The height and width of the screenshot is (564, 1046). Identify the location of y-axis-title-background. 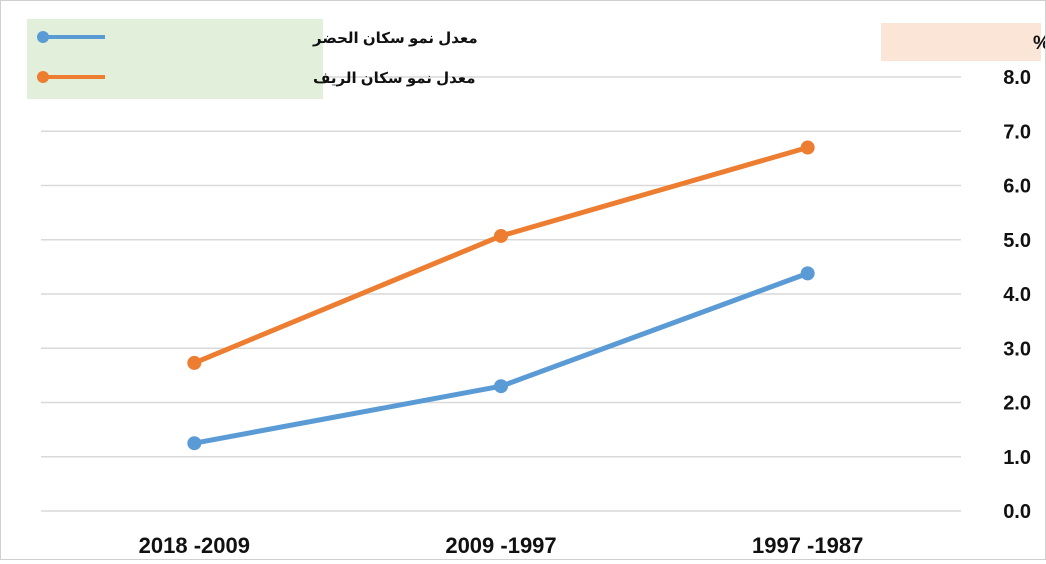
(961, 42).